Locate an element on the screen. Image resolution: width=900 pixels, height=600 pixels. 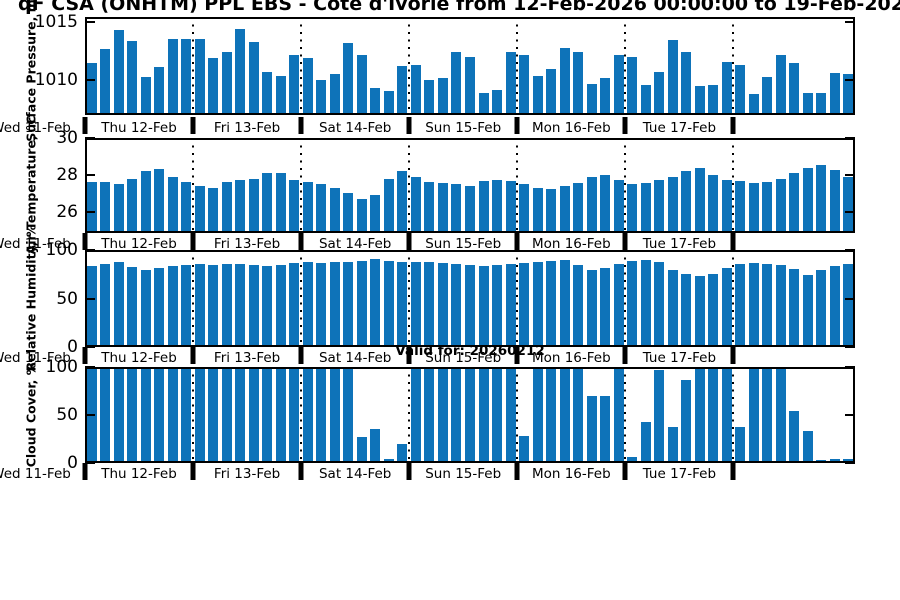
y-tick-label: 0 is located at coordinates (72, 347).